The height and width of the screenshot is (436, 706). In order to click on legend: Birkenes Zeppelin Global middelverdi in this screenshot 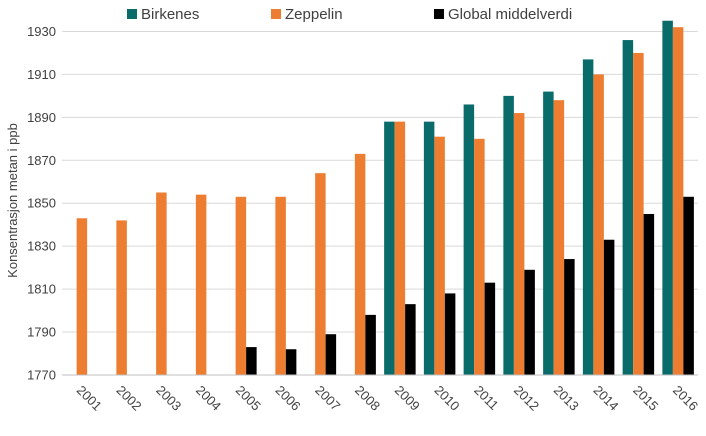, I will do `click(349, 14)`.